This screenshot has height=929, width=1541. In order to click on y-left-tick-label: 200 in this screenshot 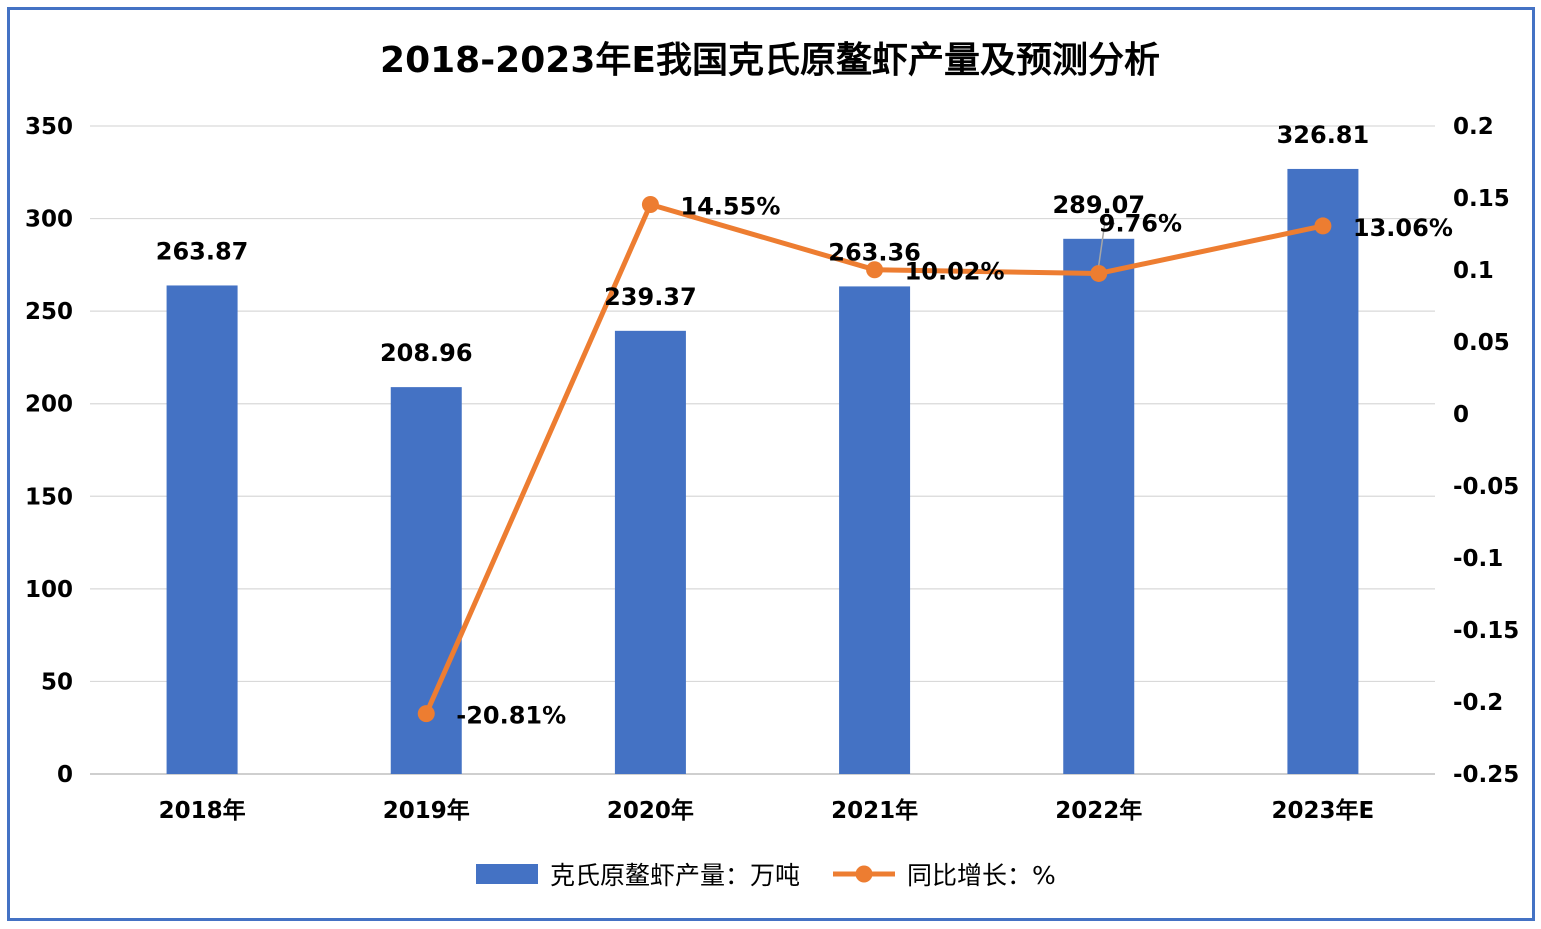, I will do `click(49, 405)`.